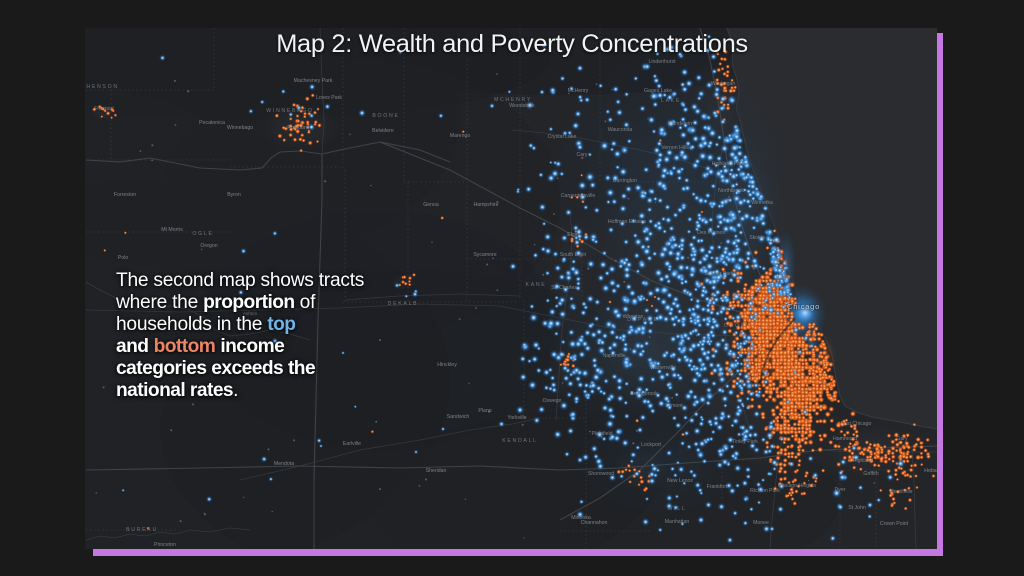 The height and width of the screenshot is (576, 1024). What do you see at coordinates (902, 439) in the screenshot?
I see `svg-text: Gary` at bounding box center [902, 439].